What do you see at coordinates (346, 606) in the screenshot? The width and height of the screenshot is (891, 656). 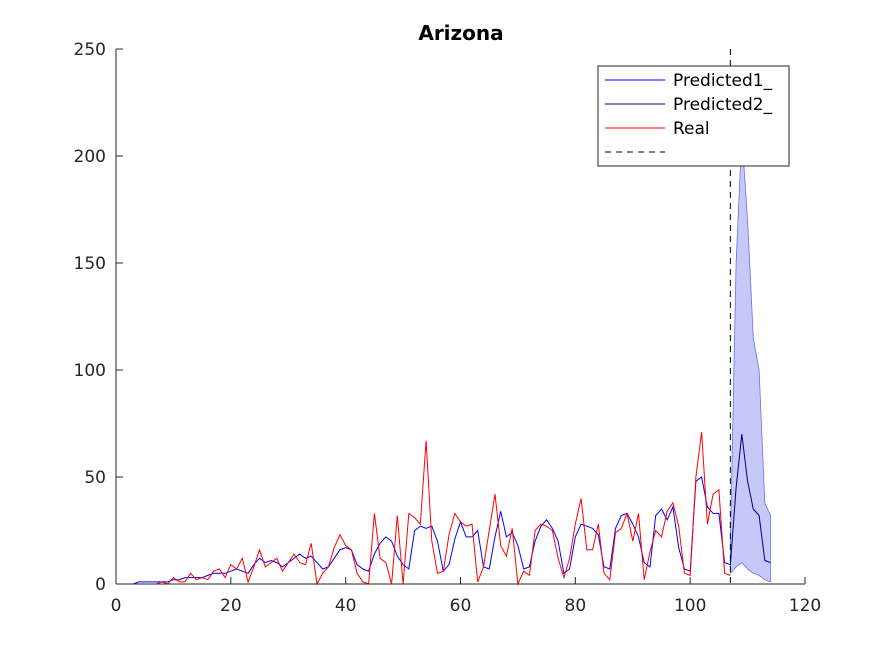 I see `x-tick-label: 40` at bounding box center [346, 606].